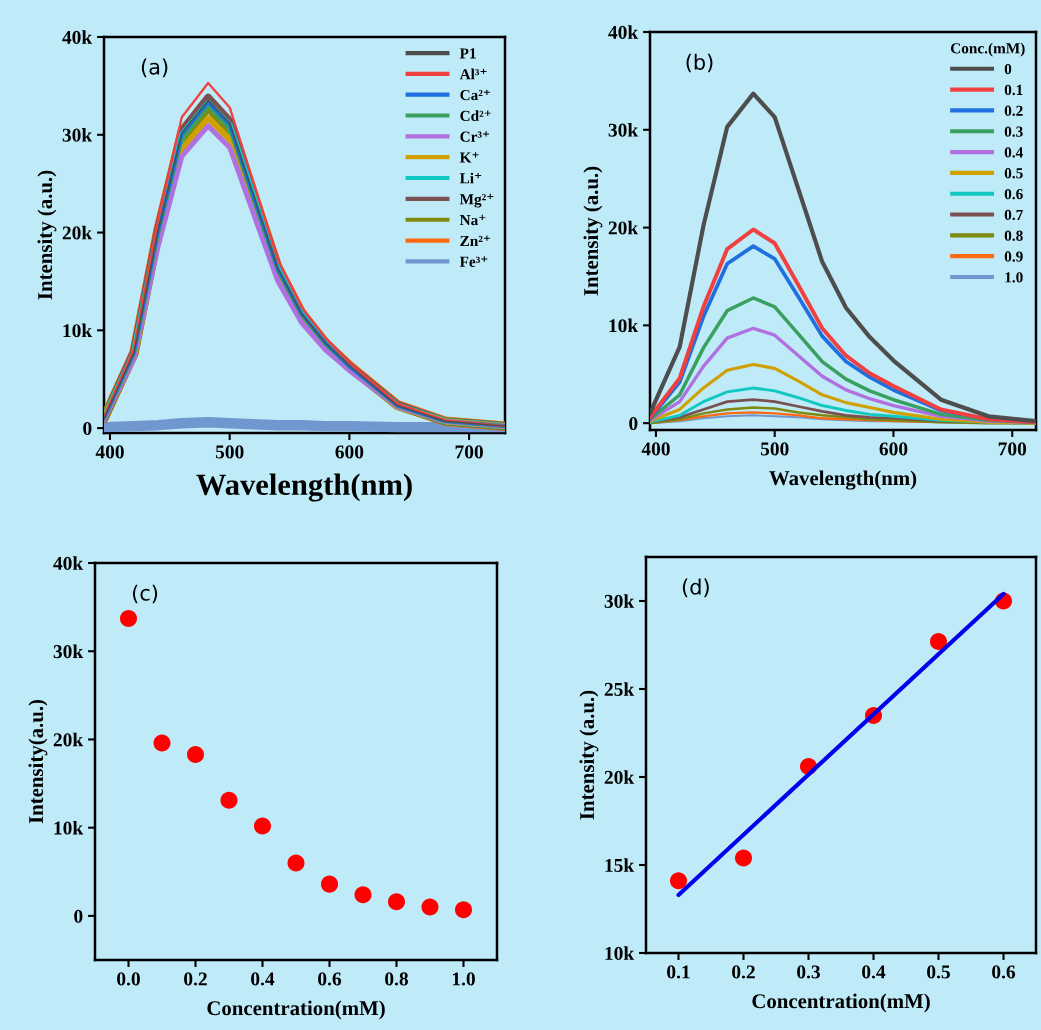 This screenshot has width=1041, height=1030. I want to click on legend-label: Zn²⁺, so click(475, 240).